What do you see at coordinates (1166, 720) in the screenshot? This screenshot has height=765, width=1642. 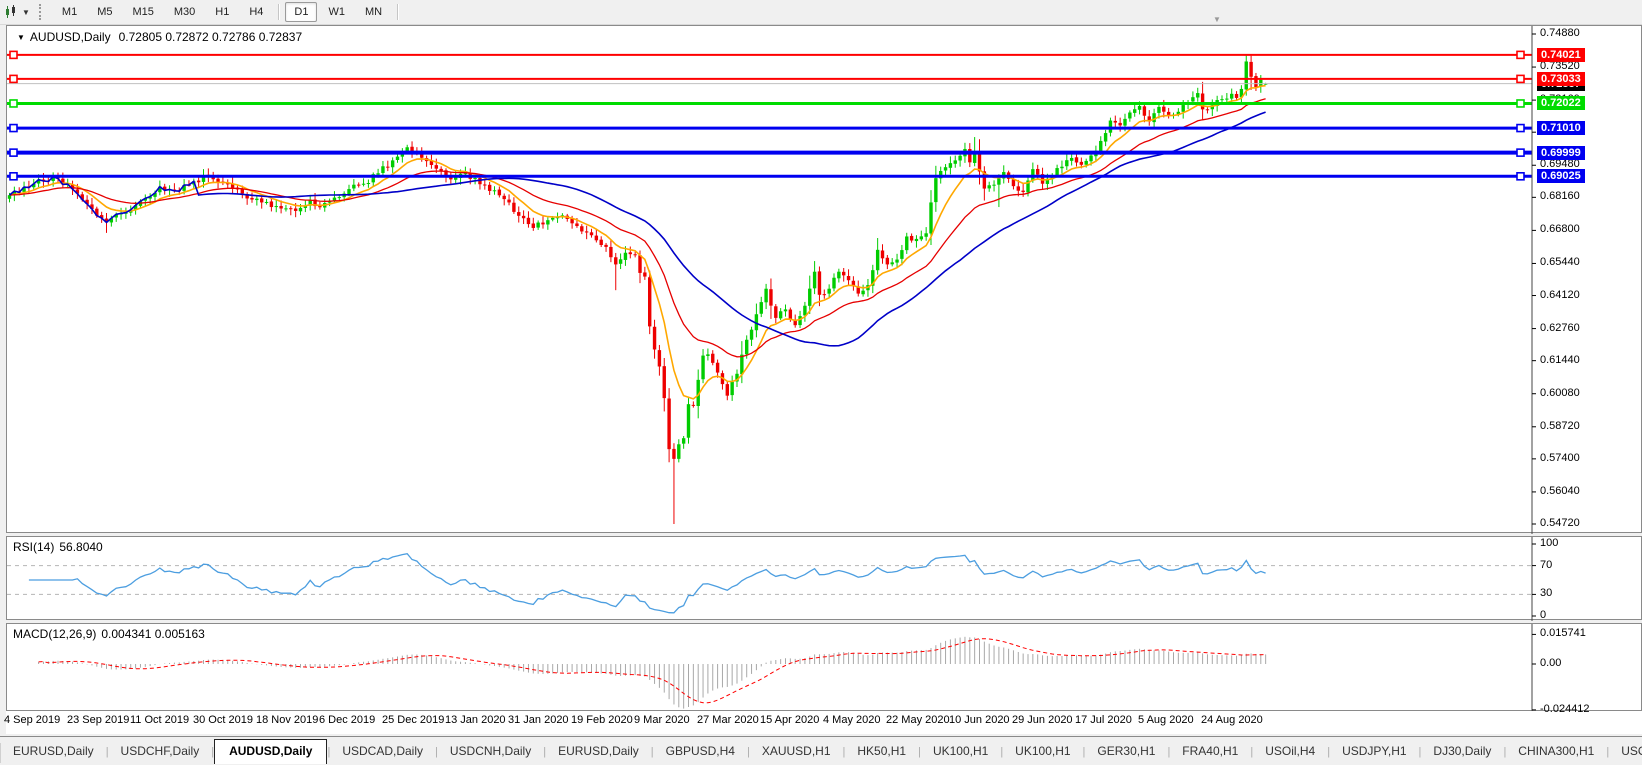 I see `date-tick: 5 Aug 2020` at bounding box center [1166, 720].